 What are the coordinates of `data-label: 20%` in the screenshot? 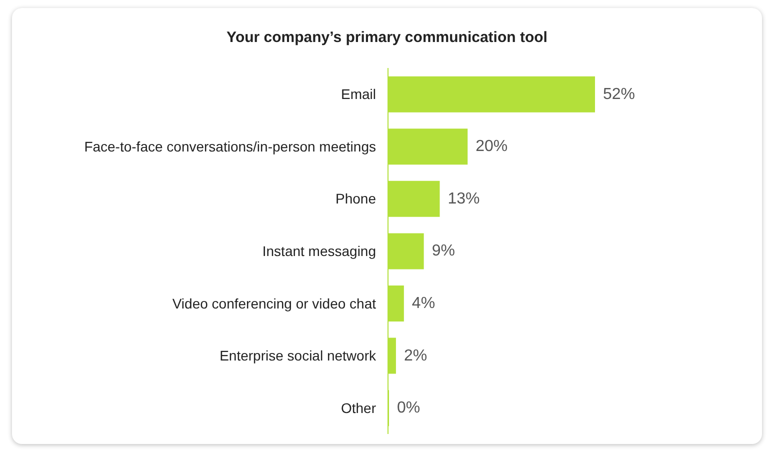 It's located at (492, 147).